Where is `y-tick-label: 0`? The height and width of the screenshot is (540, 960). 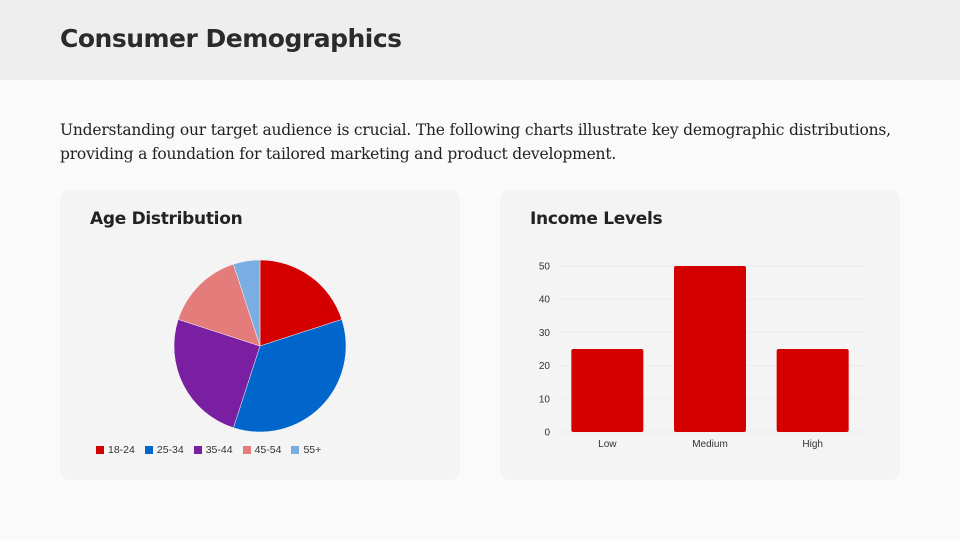 y-tick-label: 0 is located at coordinates (547, 433).